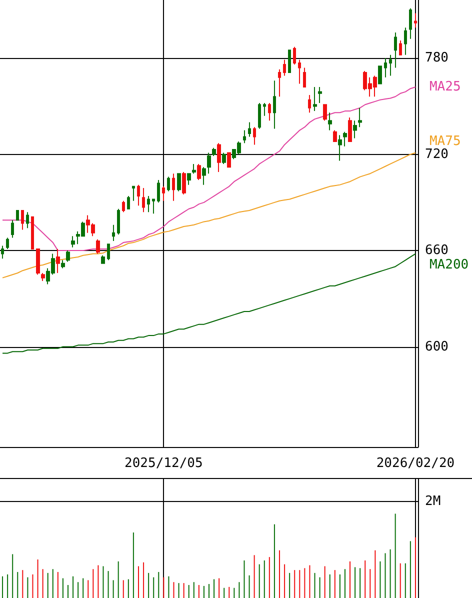 This screenshot has width=472, height=598. What do you see at coordinates (449, 264) in the screenshot?
I see `series-label: MA200` at bounding box center [449, 264].